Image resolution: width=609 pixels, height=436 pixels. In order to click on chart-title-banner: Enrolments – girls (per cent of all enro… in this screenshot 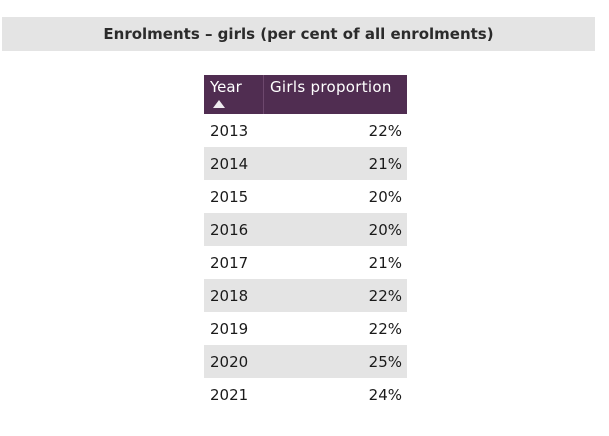, I will do `click(298, 34)`.